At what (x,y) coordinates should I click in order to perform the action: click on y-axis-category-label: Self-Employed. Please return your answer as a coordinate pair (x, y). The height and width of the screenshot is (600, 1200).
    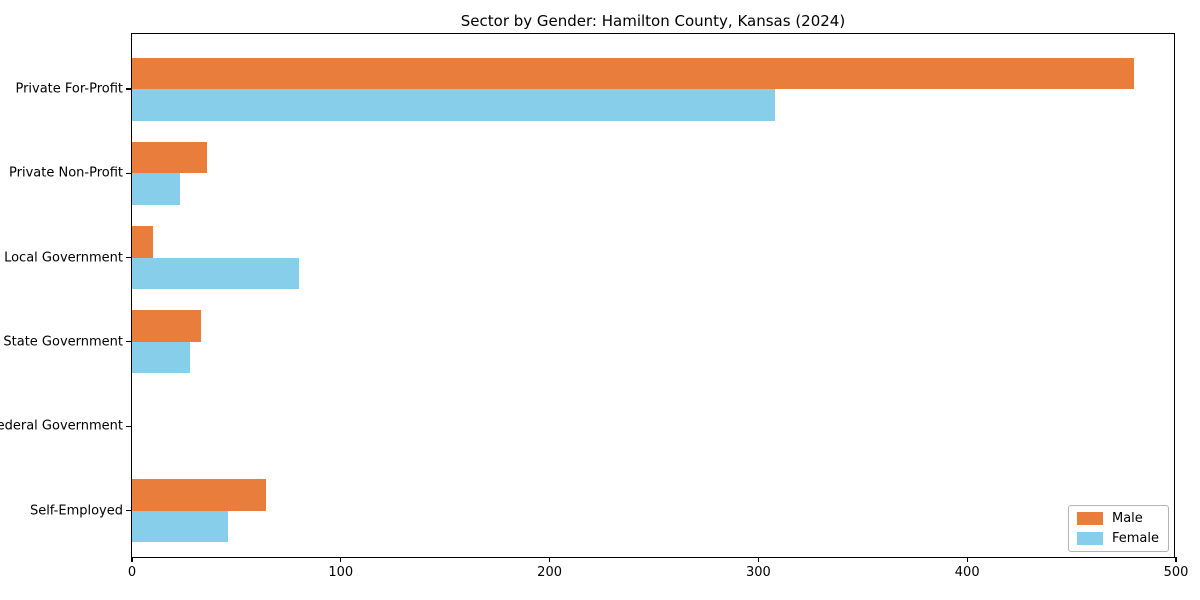
    Looking at the image, I should click on (76, 510).